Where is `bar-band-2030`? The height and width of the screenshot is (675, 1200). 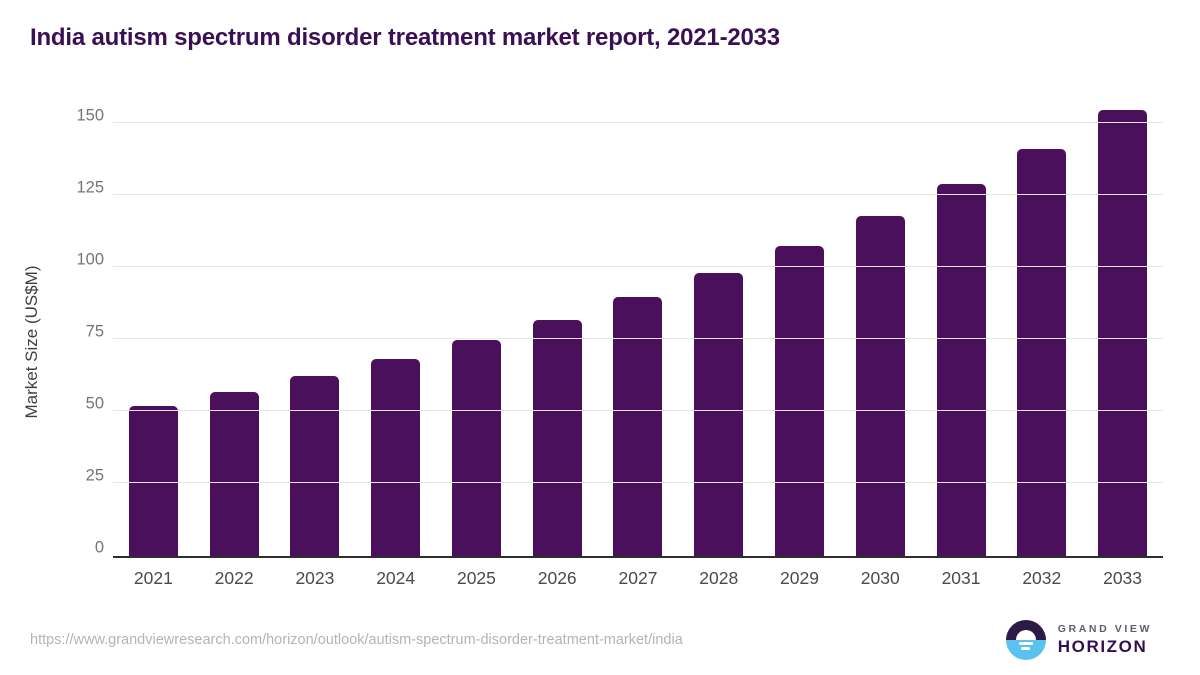
bar-band-2030 is located at coordinates (880, 326).